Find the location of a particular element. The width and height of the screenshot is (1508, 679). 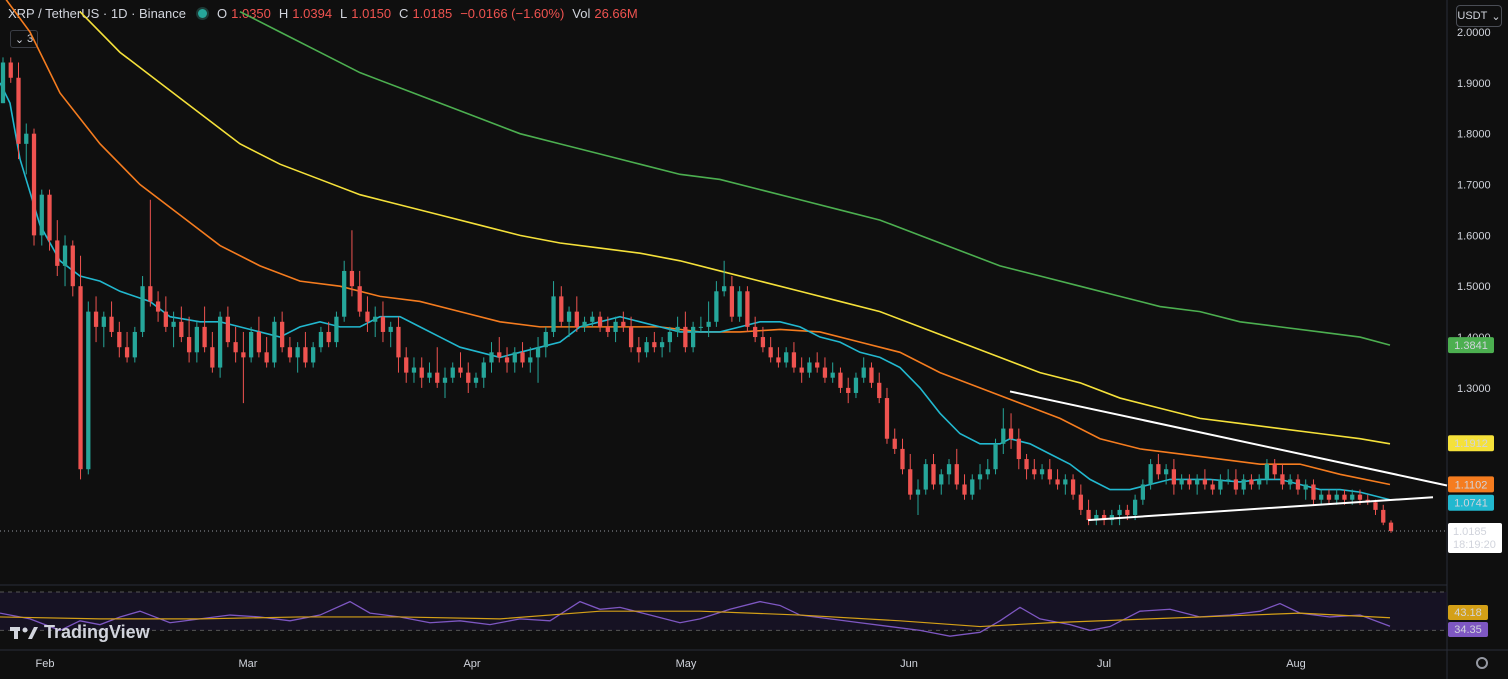

high-label: H is located at coordinates (283, 13).